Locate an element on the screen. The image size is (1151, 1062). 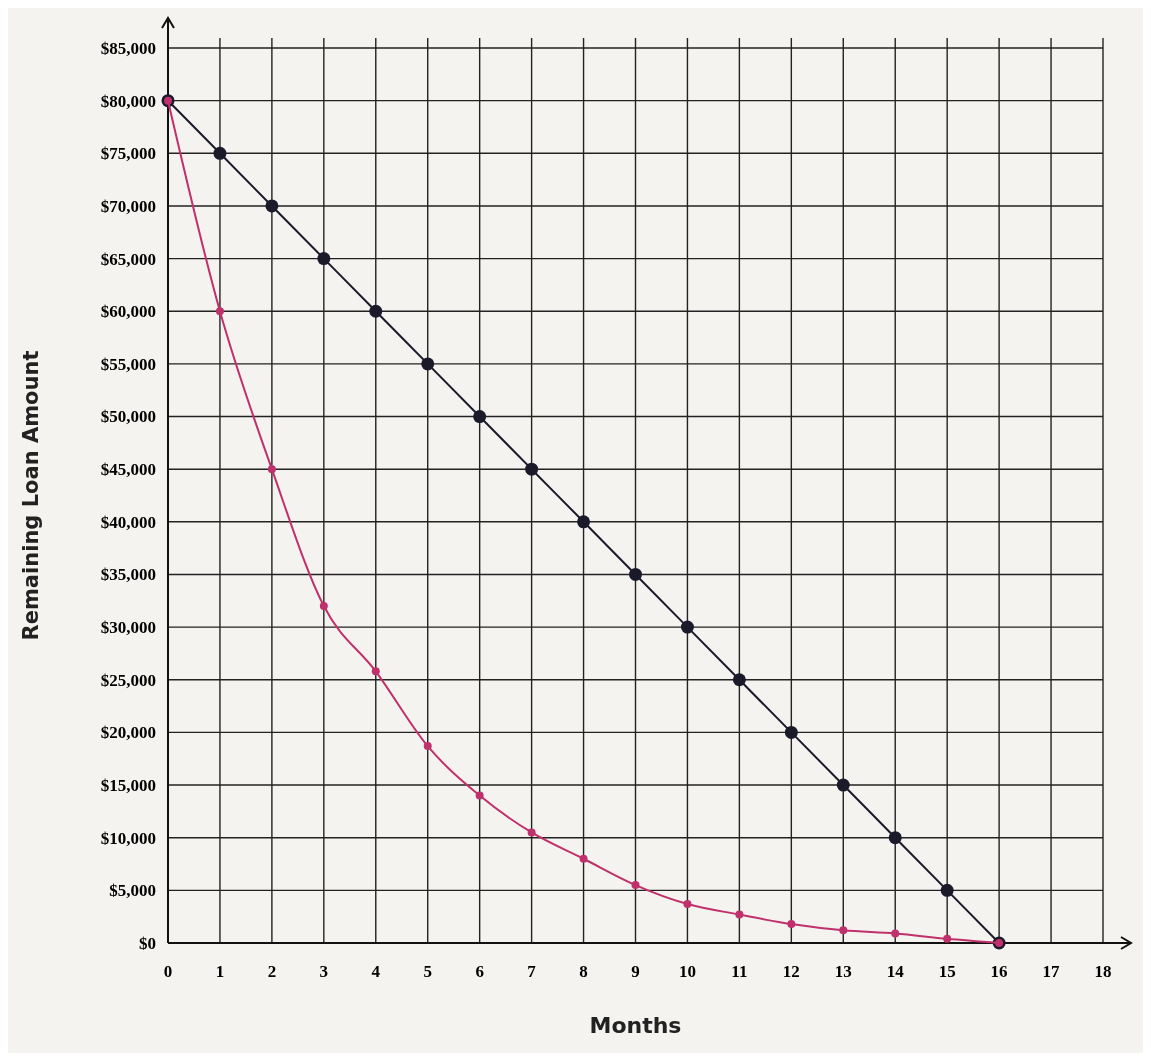
y-tick-label: $10,000 is located at coordinates (128, 838).